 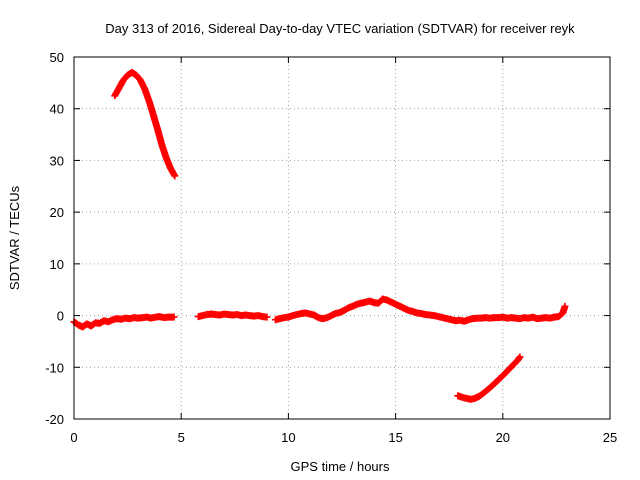 What do you see at coordinates (395, 437) in the screenshot?
I see `x-tick-label: 15` at bounding box center [395, 437].